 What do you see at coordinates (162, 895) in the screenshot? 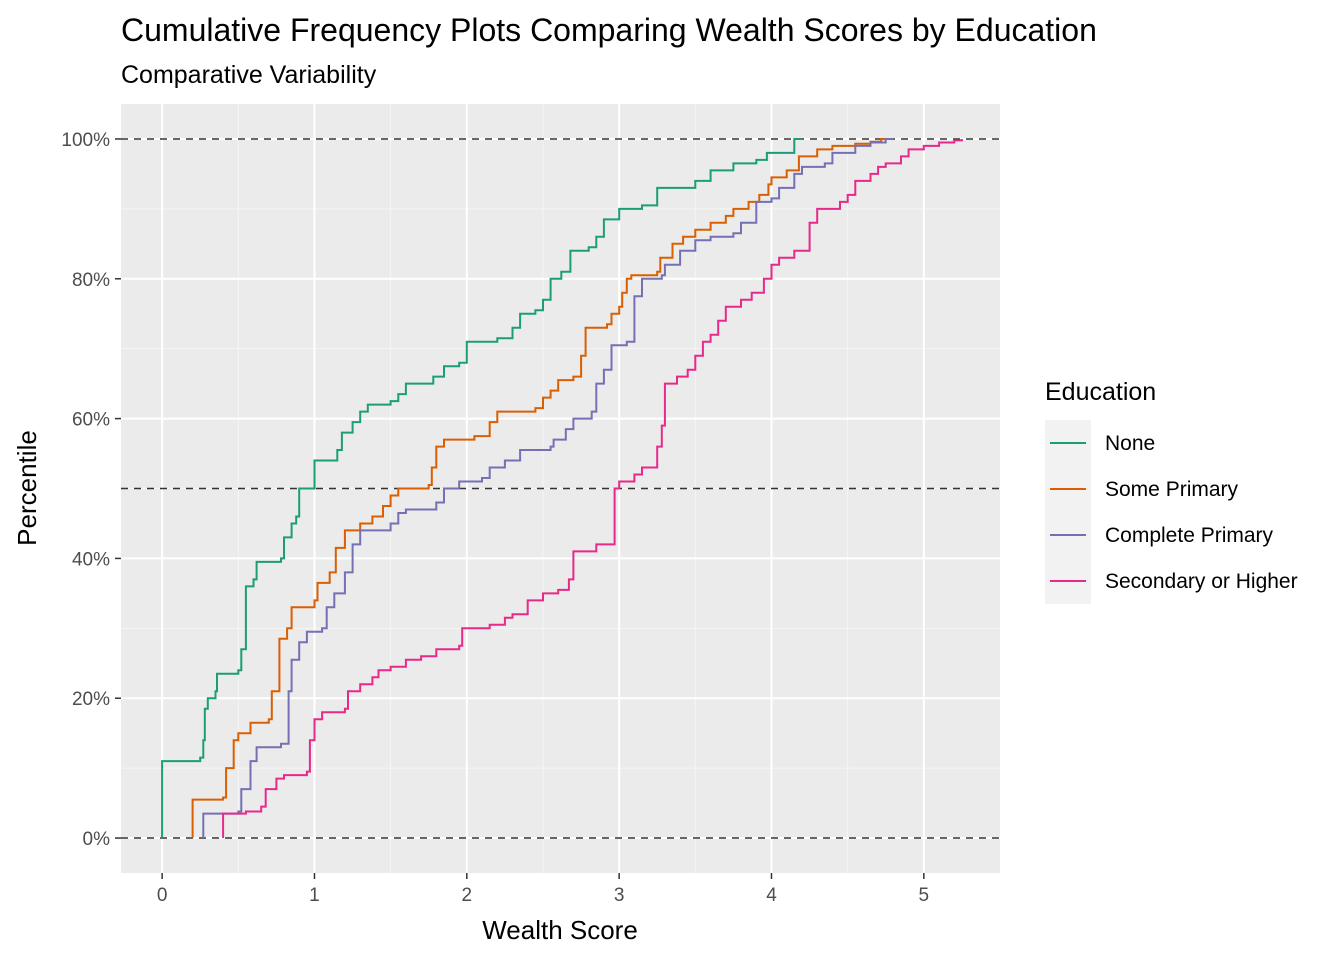
I see `x-tick-label: 0` at bounding box center [162, 895].